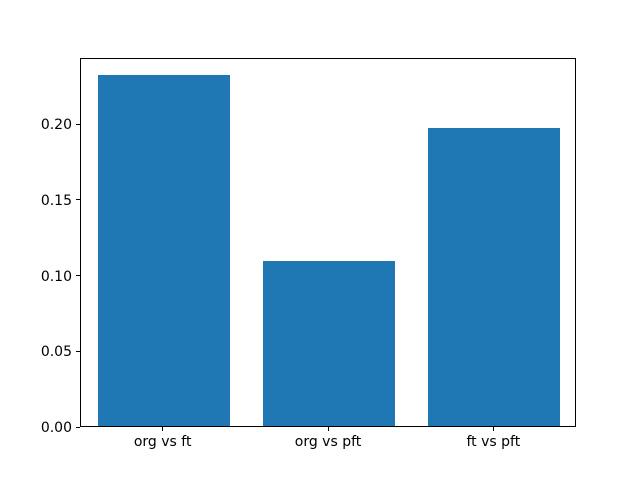 The width and height of the screenshot is (640, 480). What do you see at coordinates (493, 442) in the screenshot?
I see `x-tick-label: ft vs pft` at bounding box center [493, 442].